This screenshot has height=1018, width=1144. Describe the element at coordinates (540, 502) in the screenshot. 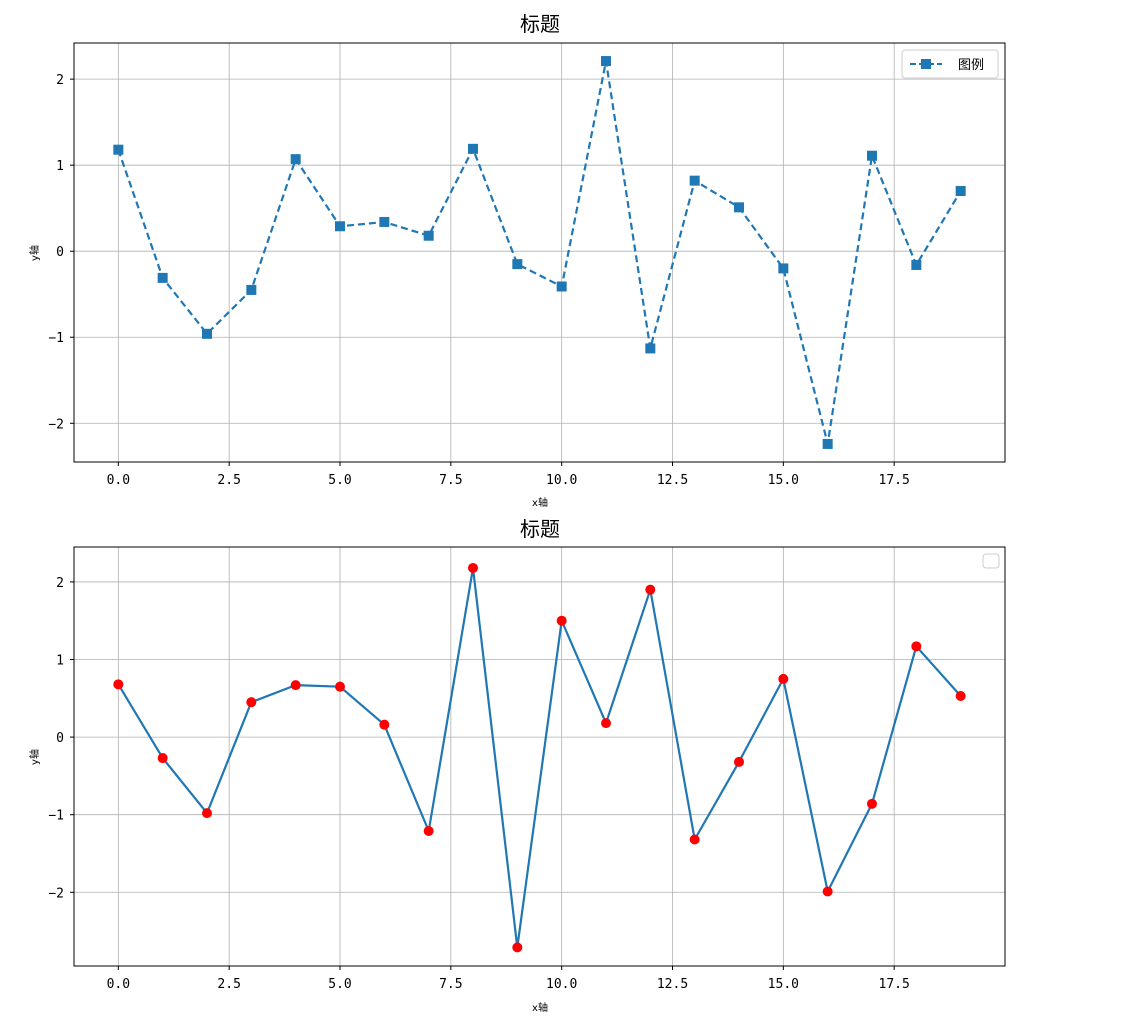

I see `chart-1-x-axis-label: x轴` at that location.